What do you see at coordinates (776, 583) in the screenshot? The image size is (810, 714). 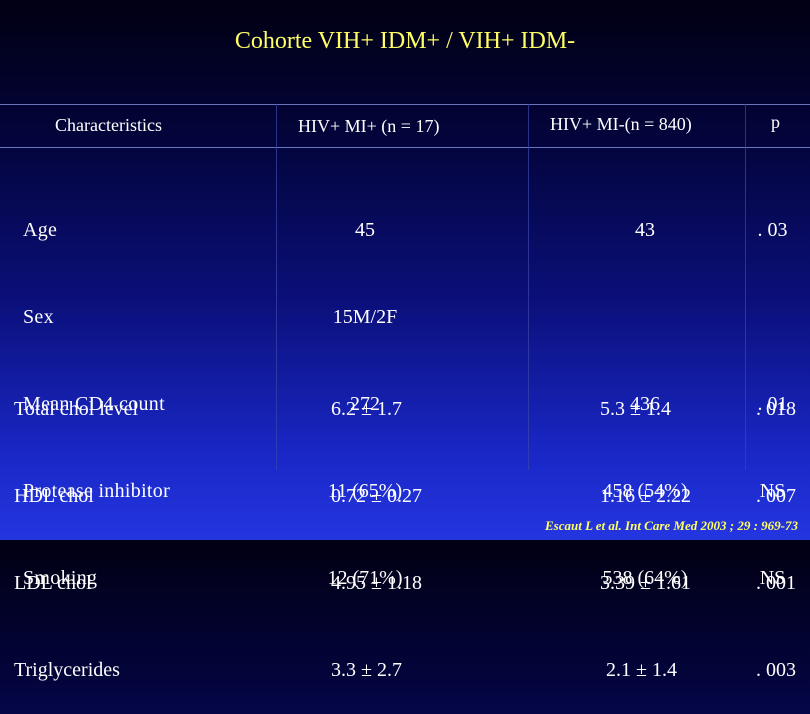 I see `cell: . 001` at bounding box center [776, 583].